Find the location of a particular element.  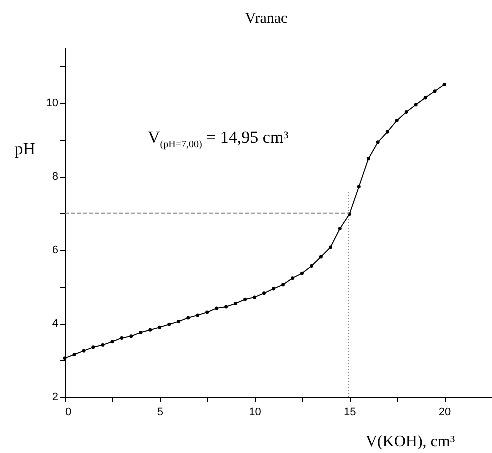

x-tick-label: 10 is located at coordinates (255, 412).